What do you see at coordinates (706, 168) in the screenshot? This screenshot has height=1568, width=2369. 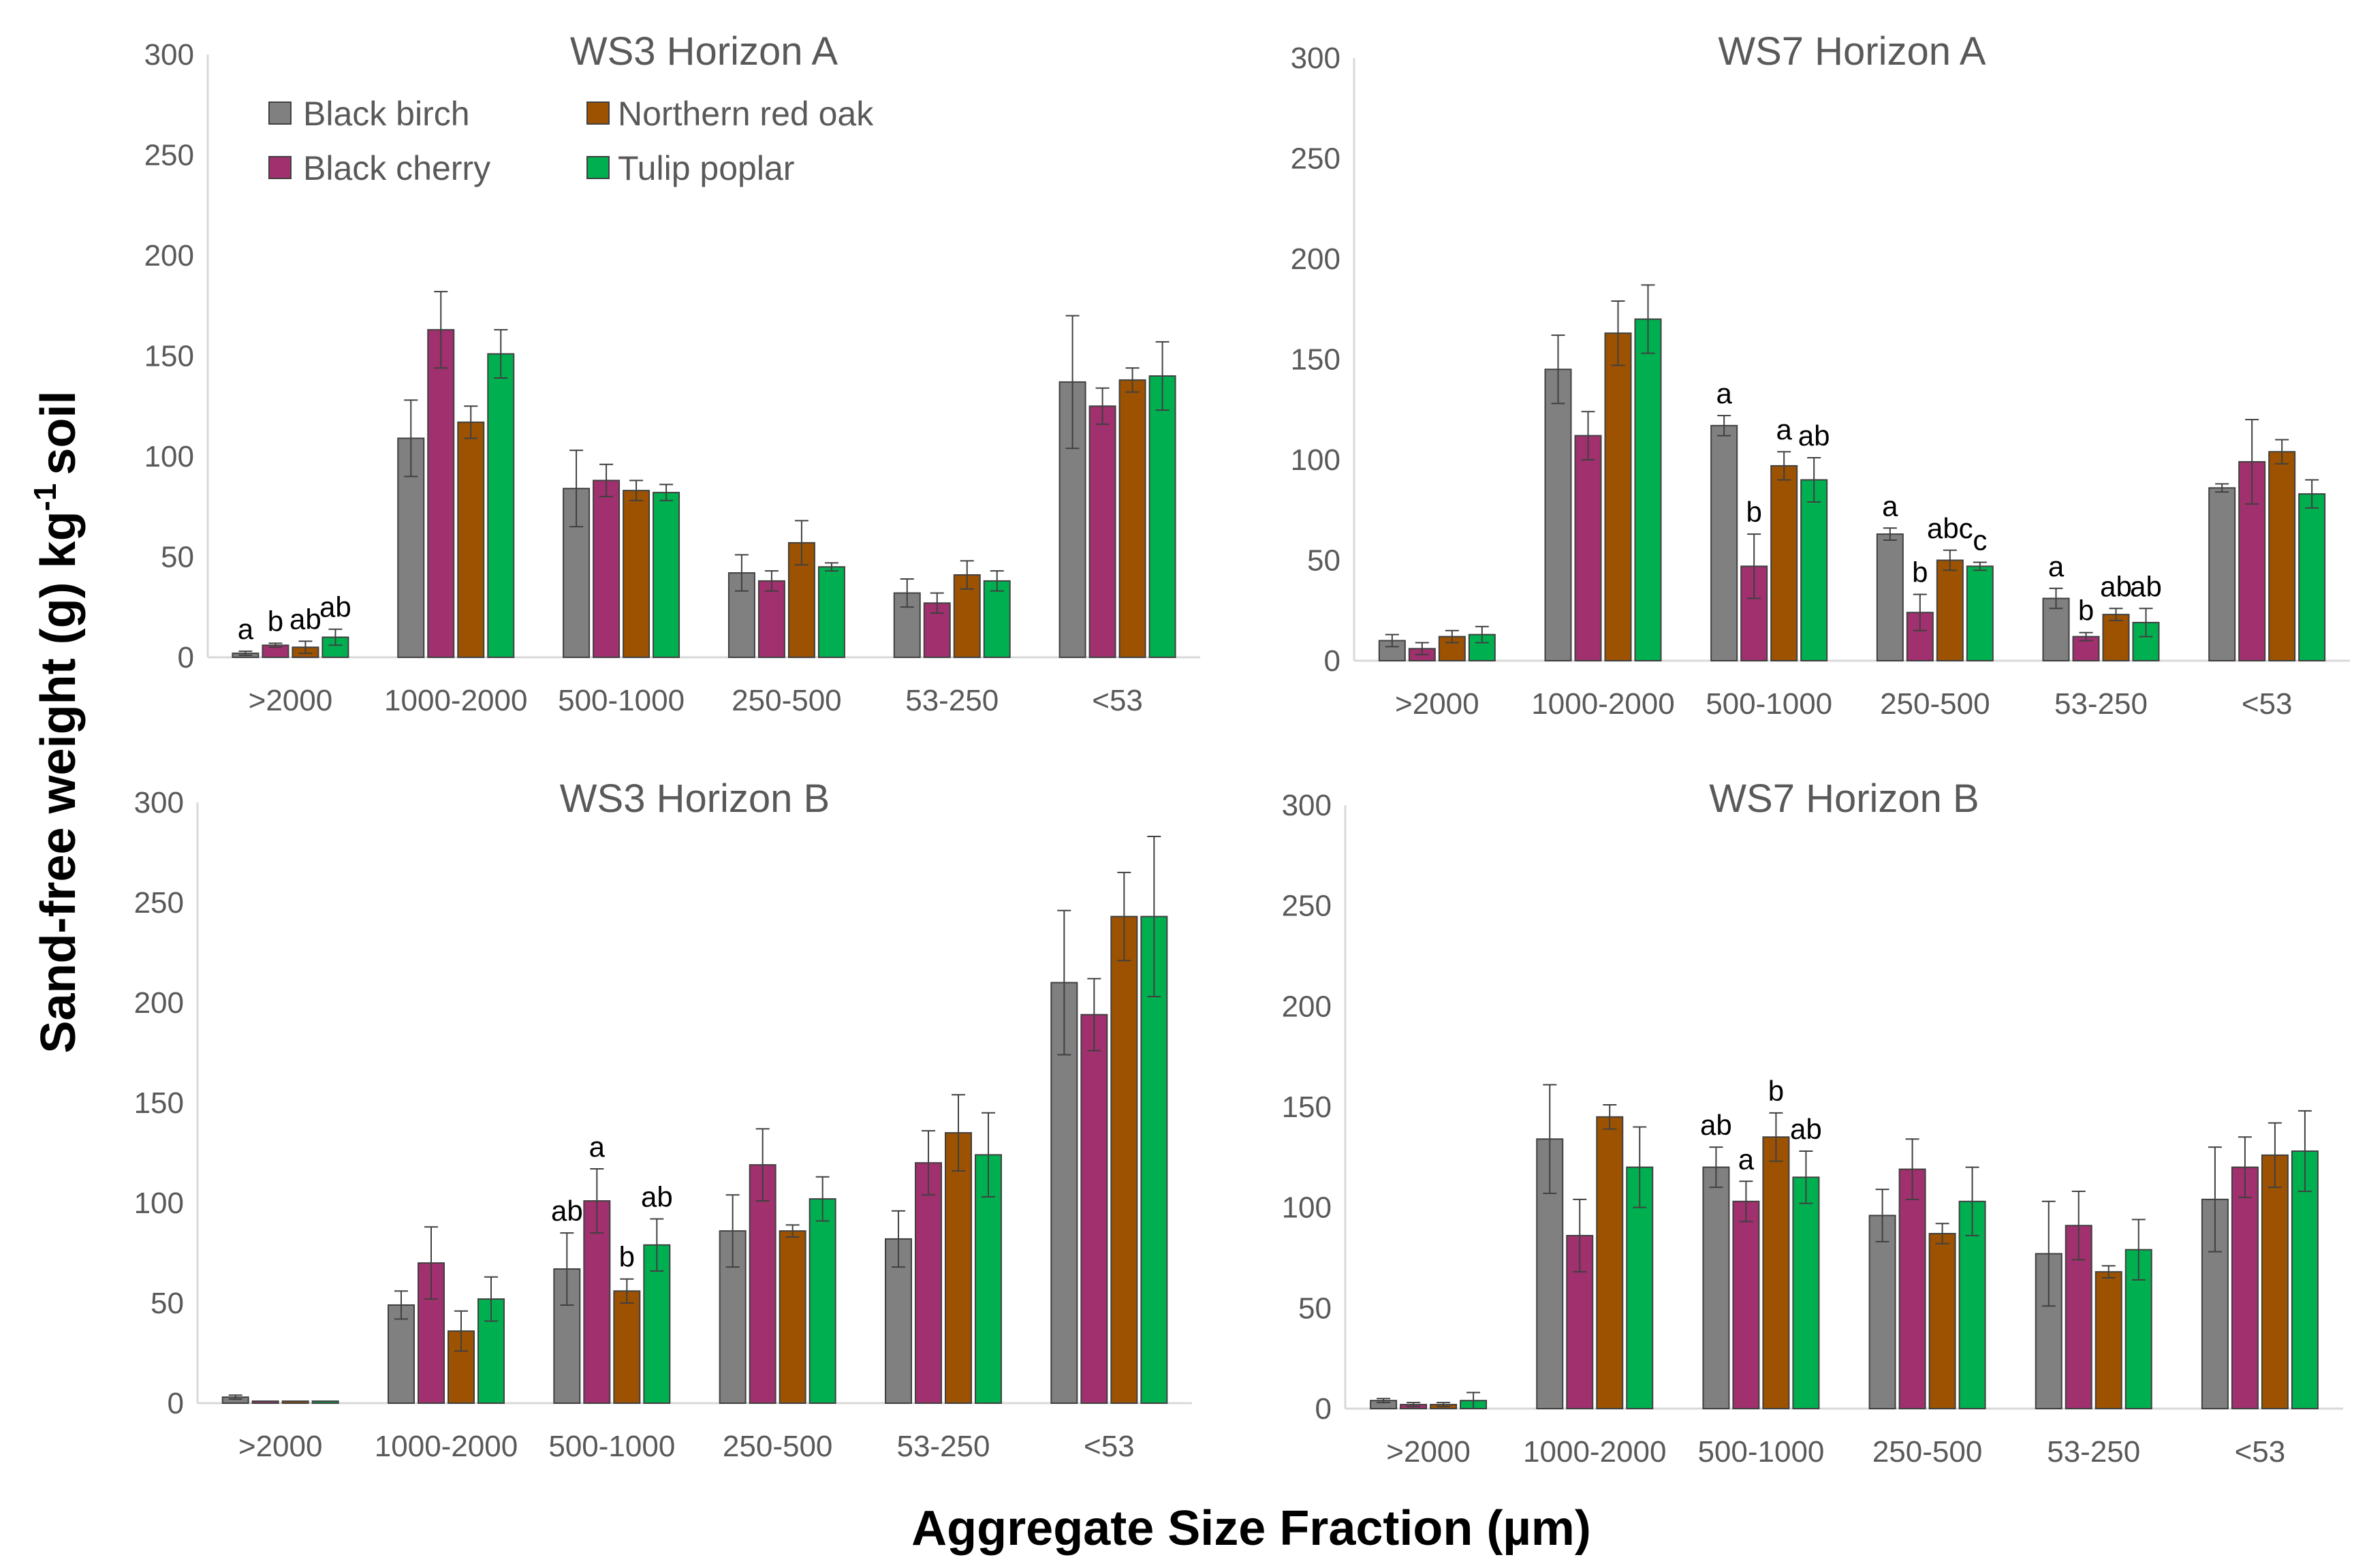 I see `legend-label-tulip-poplar: Tulip poplar` at bounding box center [706, 168].